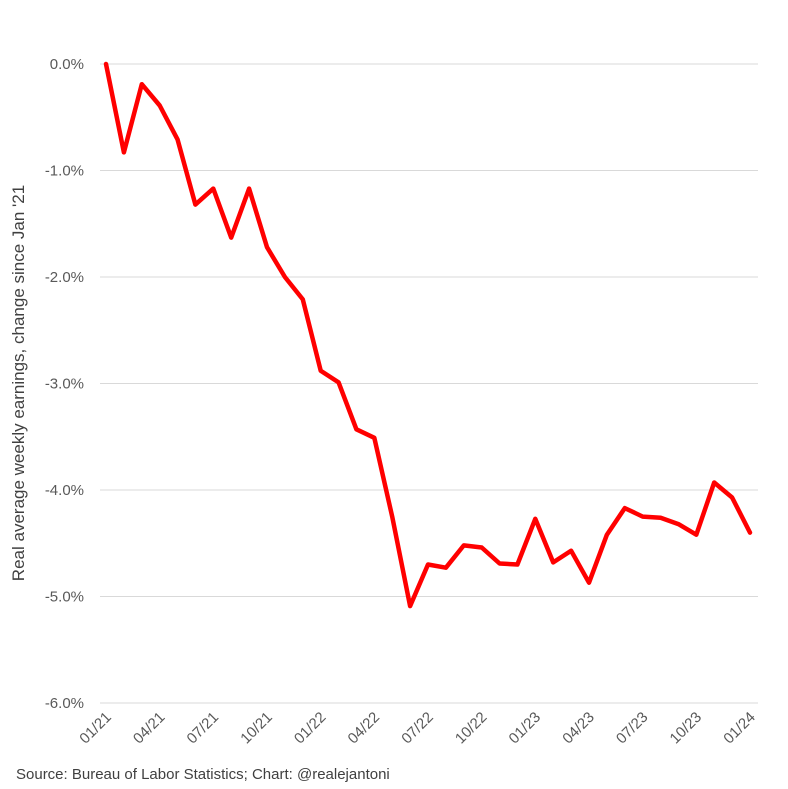 The width and height of the screenshot is (788, 789). Describe the element at coordinates (364, 728) in the screenshot. I see `x-tick-label: 04/22` at that location.